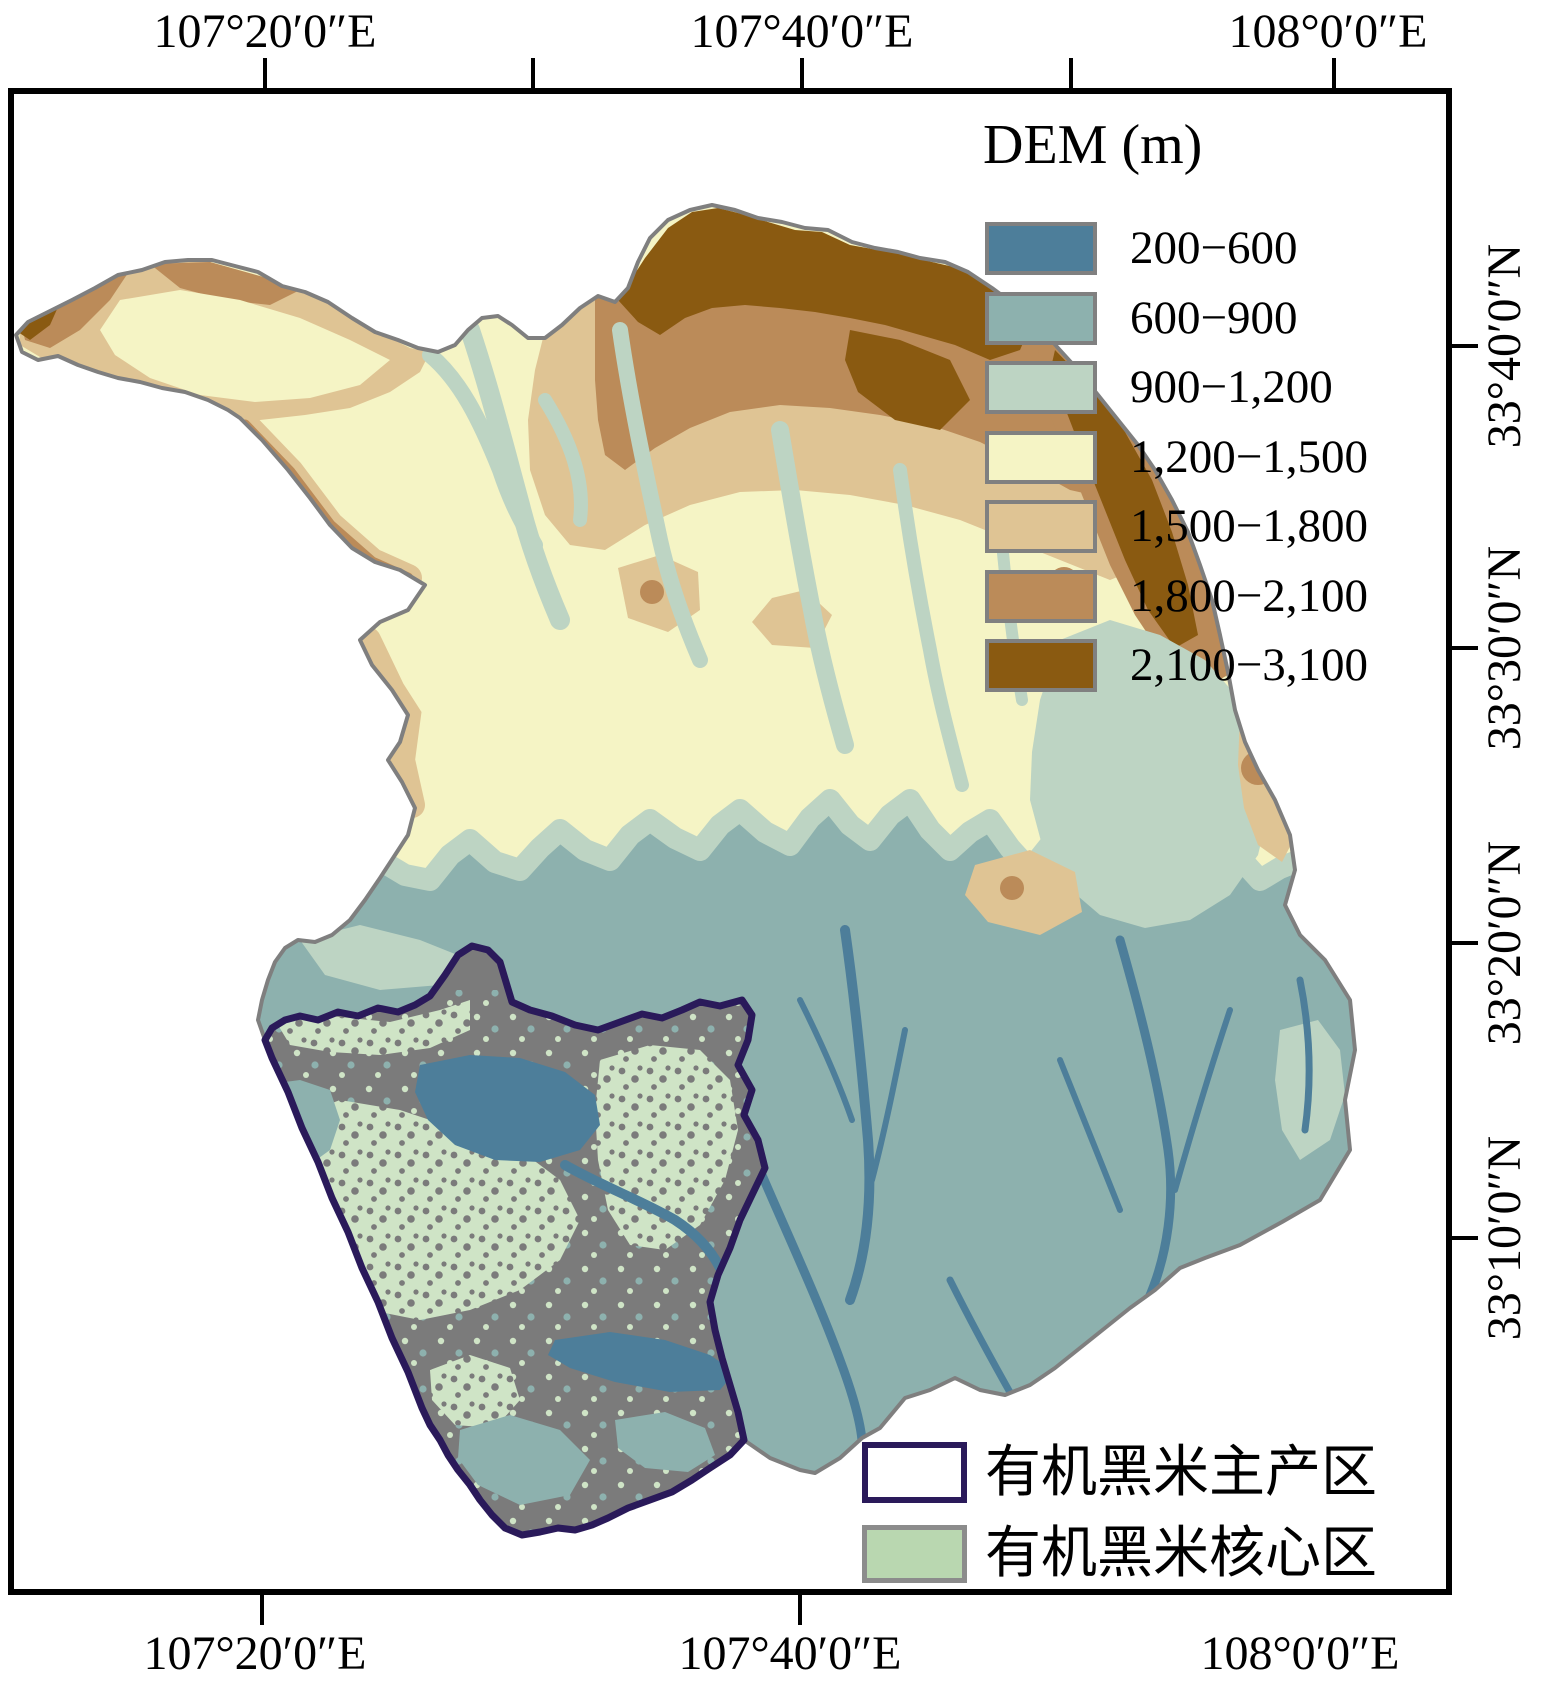 Image resolution: width=1542 pixels, height=1696 pixels. I want to click on dem-mid-tan3, so click(1023, 892).